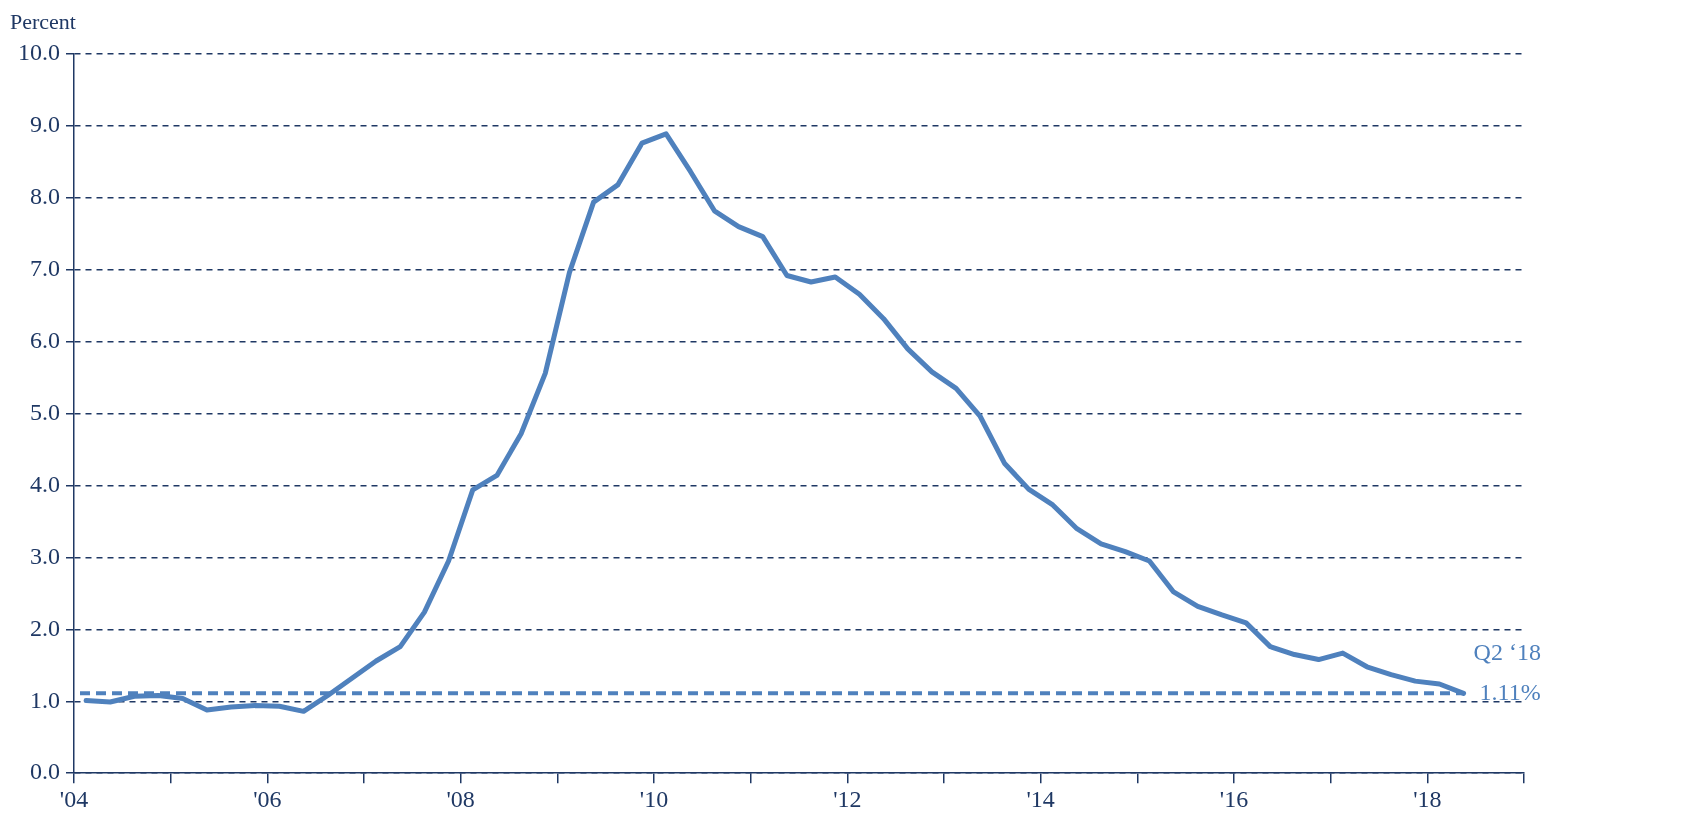  What do you see at coordinates (45, 627) in the screenshot?
I see `y-tick-label: 2.0` at bounding box center [45, 627].